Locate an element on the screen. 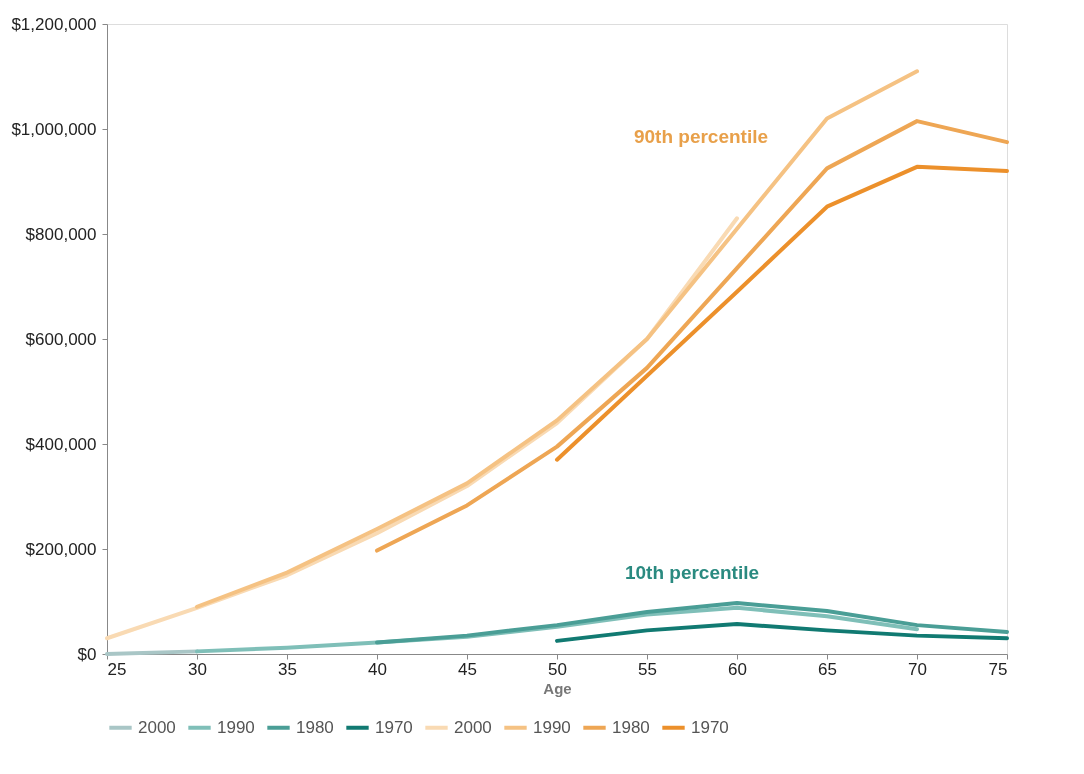 The image size is (1084, 774). x-tick-label: 40 is located at coordinates (377, 669).